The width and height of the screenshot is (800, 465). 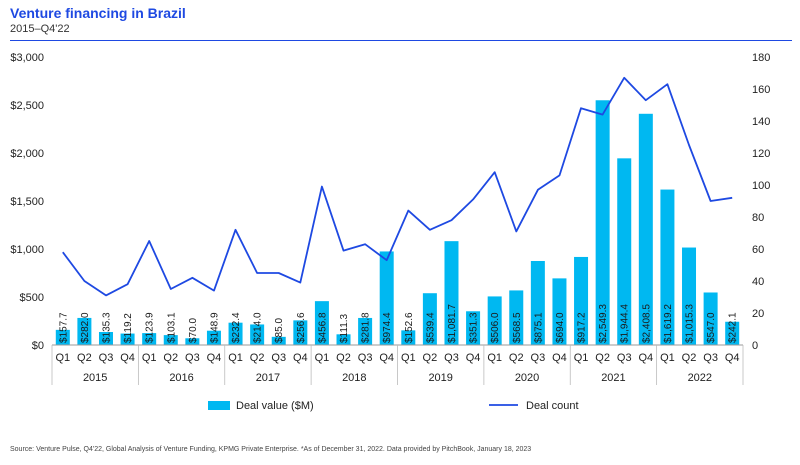 I want to click on bar-value-label: $103.1, so click(x=171, y=327).